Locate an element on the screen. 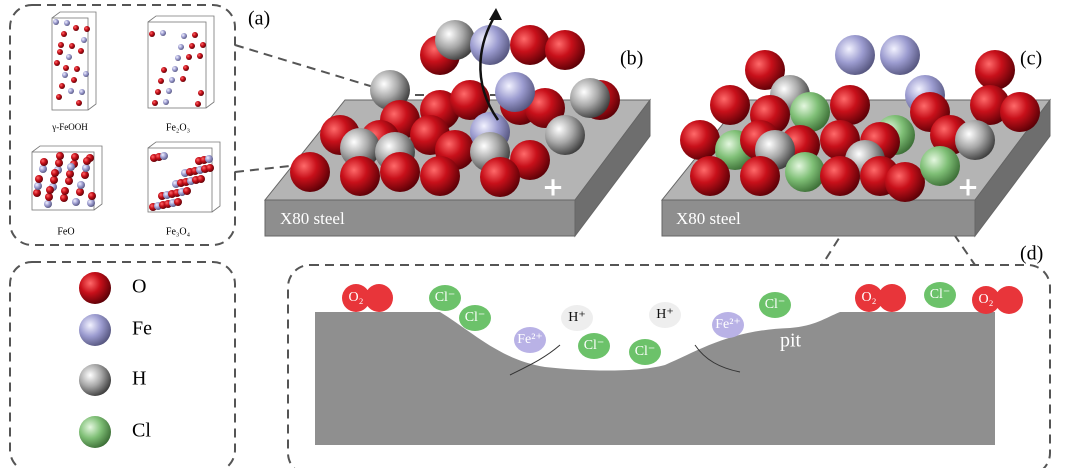 The width and height of the screenshot is (1072, 468). arrow-head is located at coordinates (495, 14).